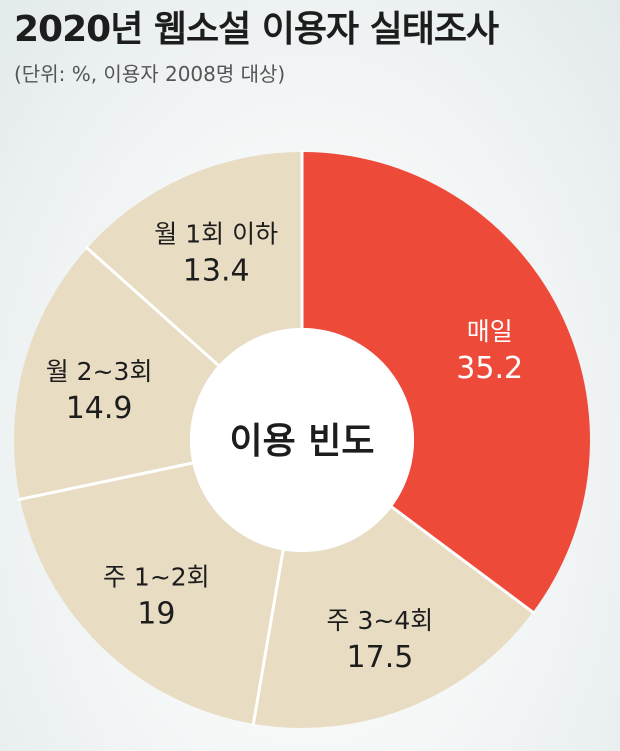 This screenshot has height=751, width=620. I want to click on chart-title: 2020년 웹소설 이용자 실태조사, so click(256, 29).